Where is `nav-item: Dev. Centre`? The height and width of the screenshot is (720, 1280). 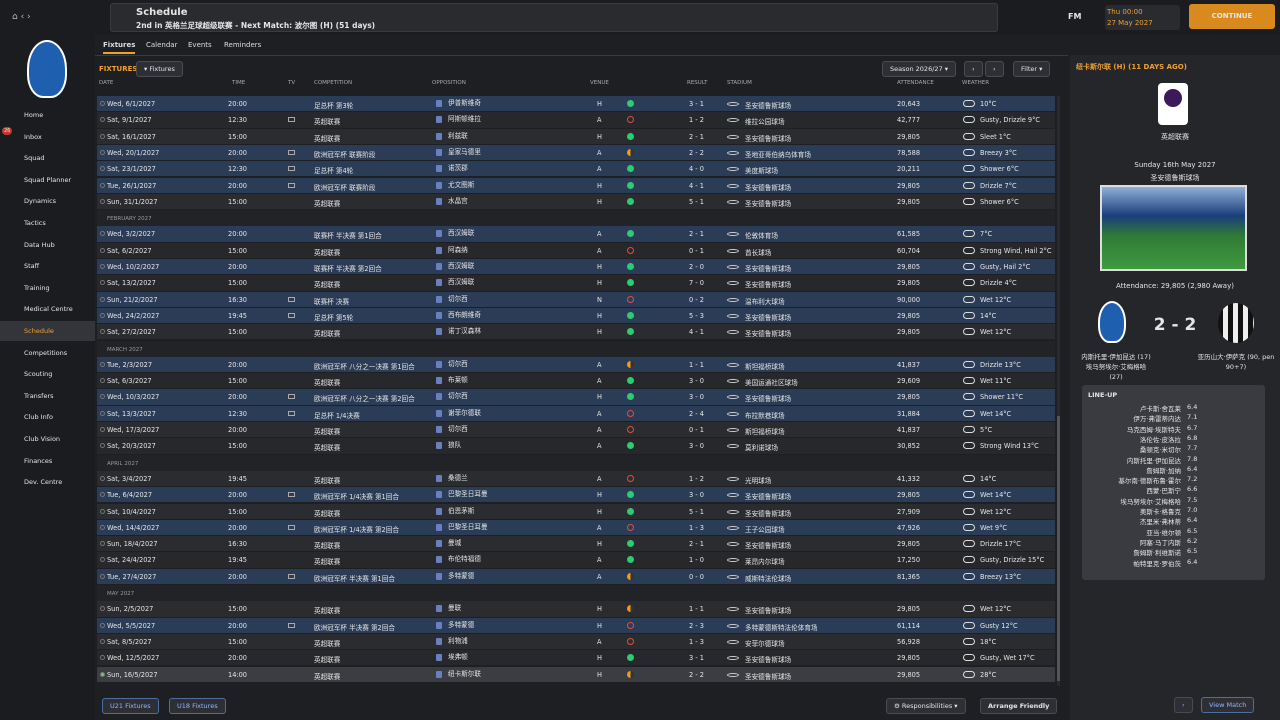
nav-item: Dev. Centre is located at coordinates (47, 482).